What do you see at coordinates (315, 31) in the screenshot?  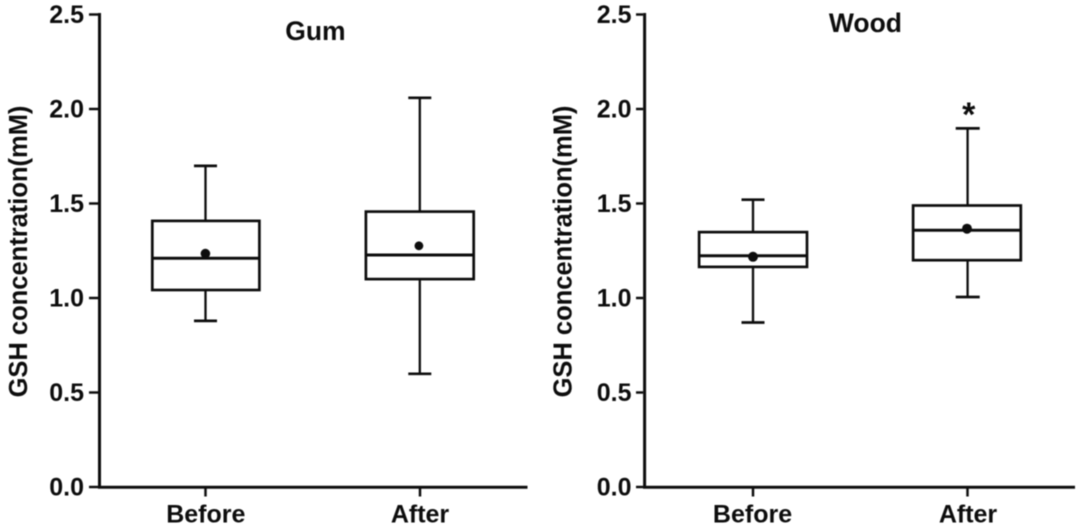 I see `svg-text: Gum` at bounding box center [315, 31].